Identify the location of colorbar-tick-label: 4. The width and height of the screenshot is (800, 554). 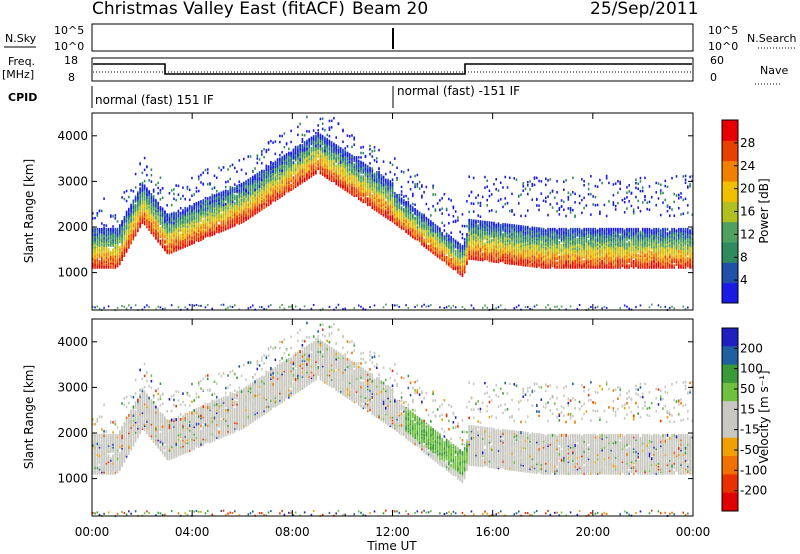
(744, 280).